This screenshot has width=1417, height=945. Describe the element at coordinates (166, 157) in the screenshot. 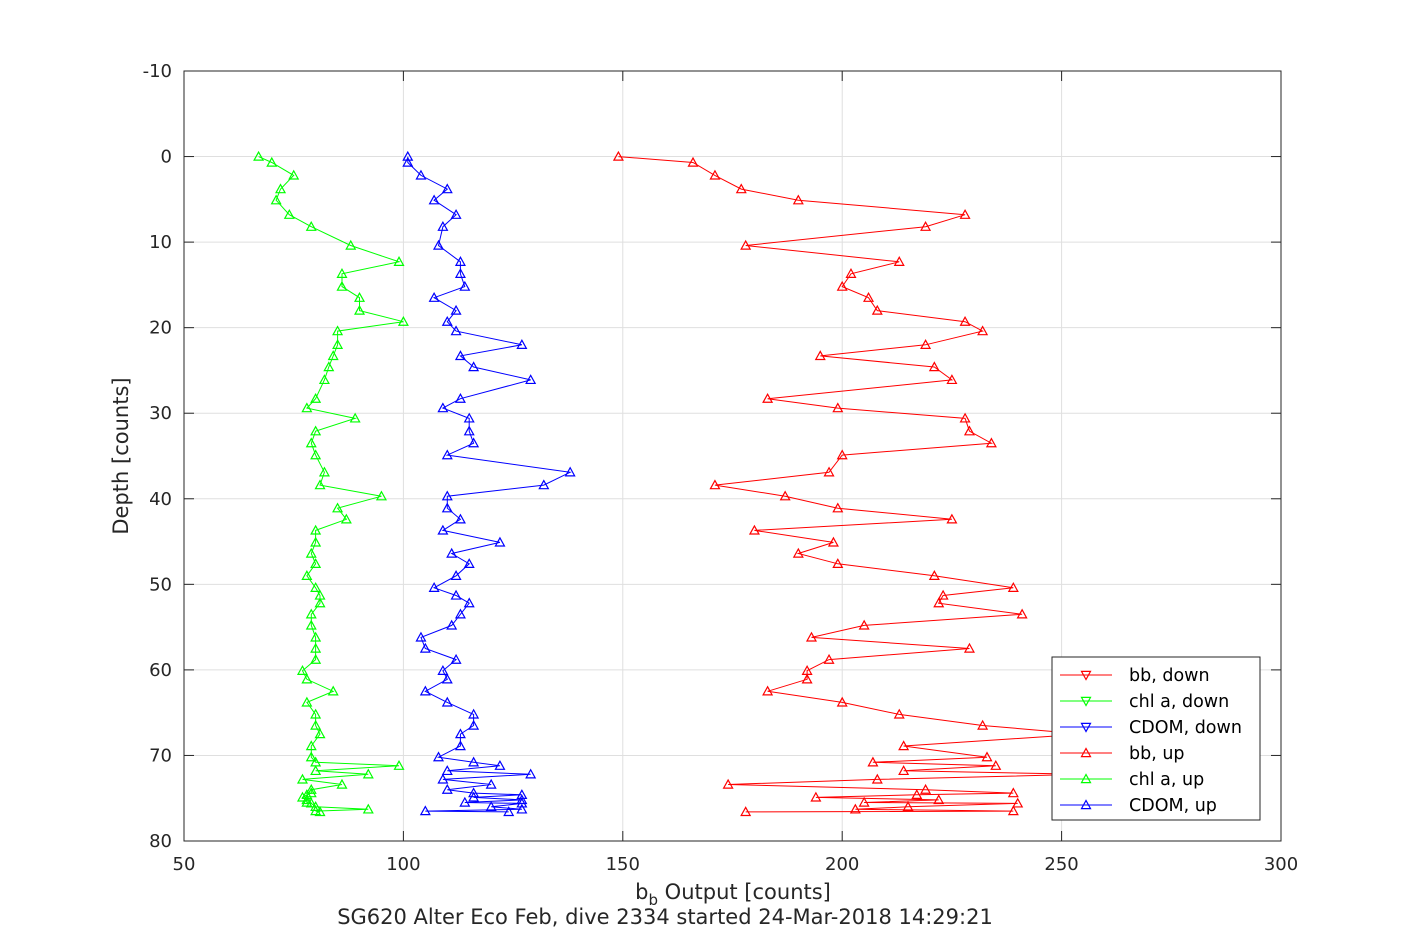

I see `y-tick-label: 0` at that location.